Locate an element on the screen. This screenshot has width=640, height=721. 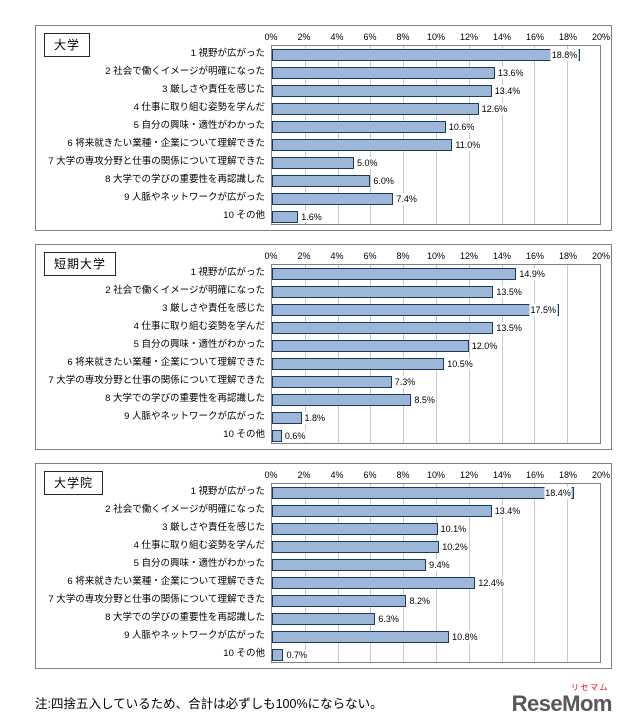
bar-value-label: 13.4% is located at coordinates (507, 511).